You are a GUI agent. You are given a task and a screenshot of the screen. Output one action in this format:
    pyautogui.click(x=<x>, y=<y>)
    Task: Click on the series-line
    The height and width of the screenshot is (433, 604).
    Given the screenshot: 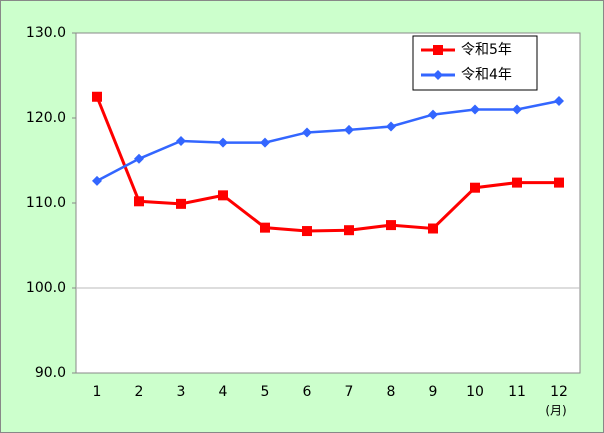 What is the action you would take?
    pyautogui.click(x=328, y=141)
    